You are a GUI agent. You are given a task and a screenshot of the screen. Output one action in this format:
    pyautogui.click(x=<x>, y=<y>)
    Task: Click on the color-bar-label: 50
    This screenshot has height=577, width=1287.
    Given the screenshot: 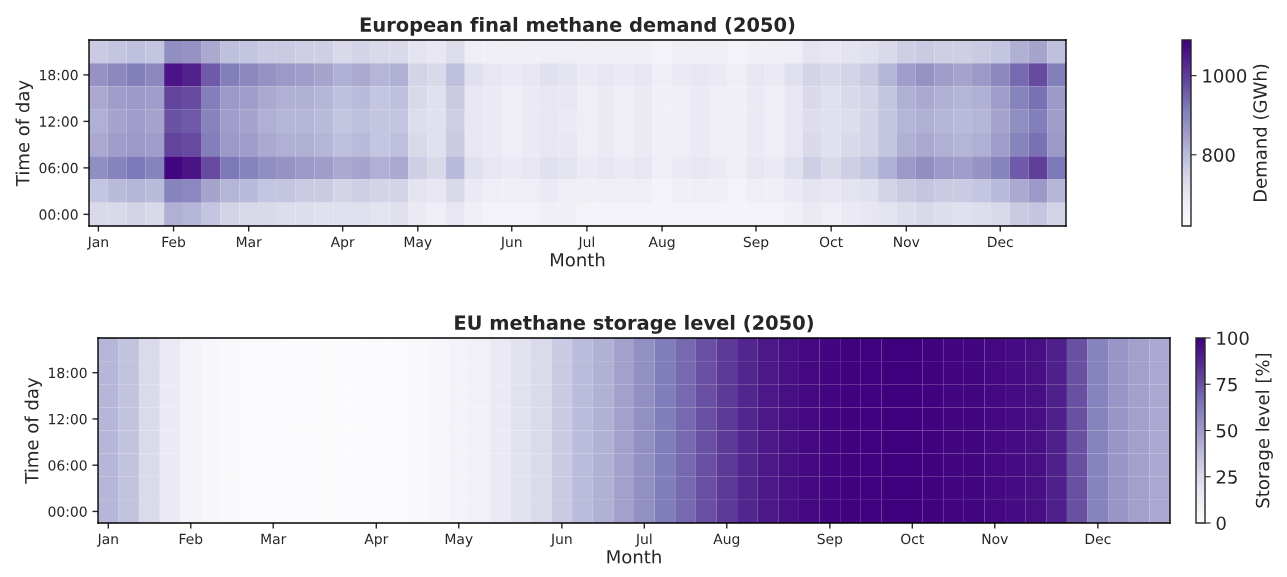 What is the action you would take?
    pyautogui.click(x=1227, y=430)
    